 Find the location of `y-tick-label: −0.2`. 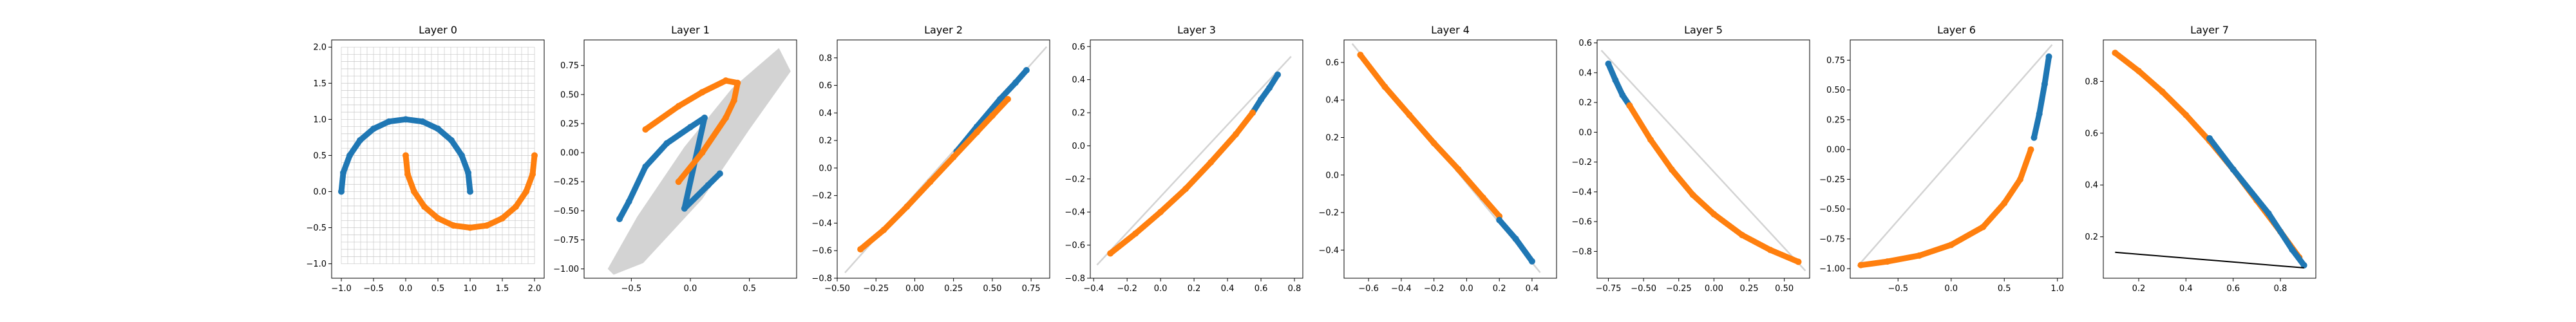

y-tick-label: −0.2 is located at coordinates (1075, 179).